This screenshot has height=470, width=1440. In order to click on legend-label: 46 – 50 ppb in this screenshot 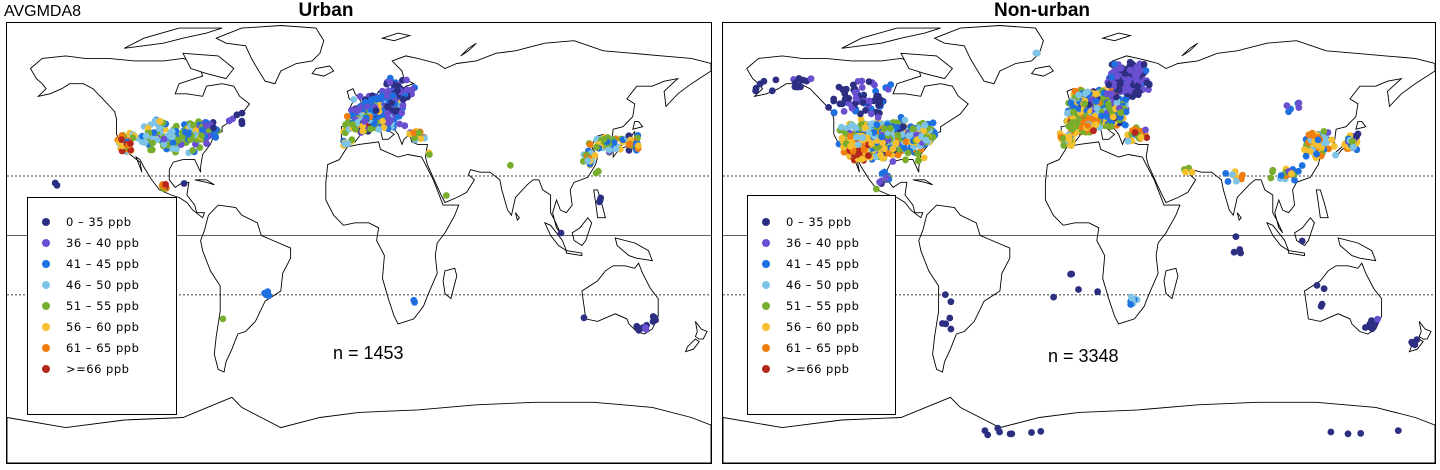, I will do `click(103, 285)`.